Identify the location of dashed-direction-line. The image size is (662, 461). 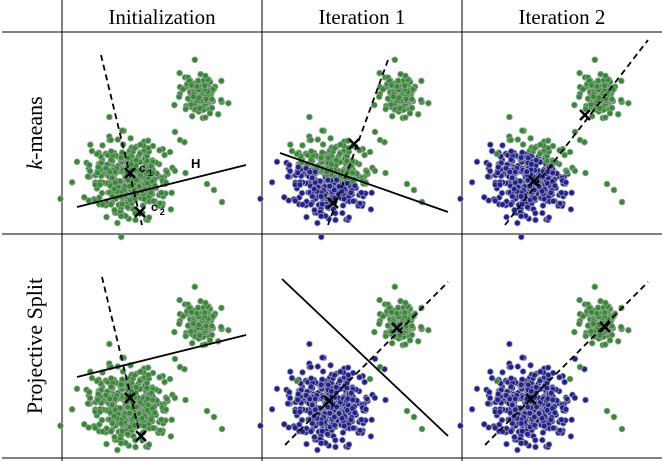
(121, 140).